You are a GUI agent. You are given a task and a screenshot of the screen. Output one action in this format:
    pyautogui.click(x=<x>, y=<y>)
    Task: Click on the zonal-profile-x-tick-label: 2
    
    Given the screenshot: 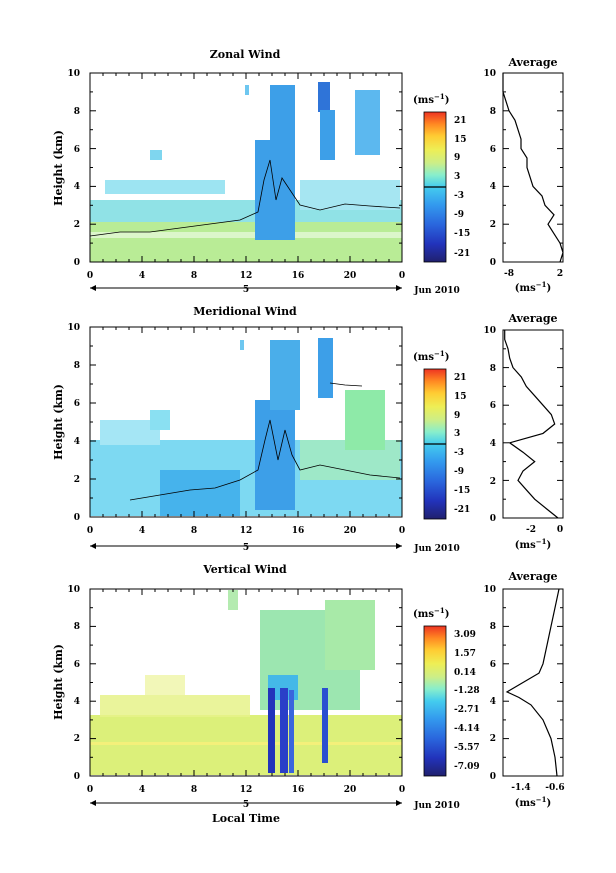 What is the action you would take?
    pyautogui.click(x=560, y=274)
    